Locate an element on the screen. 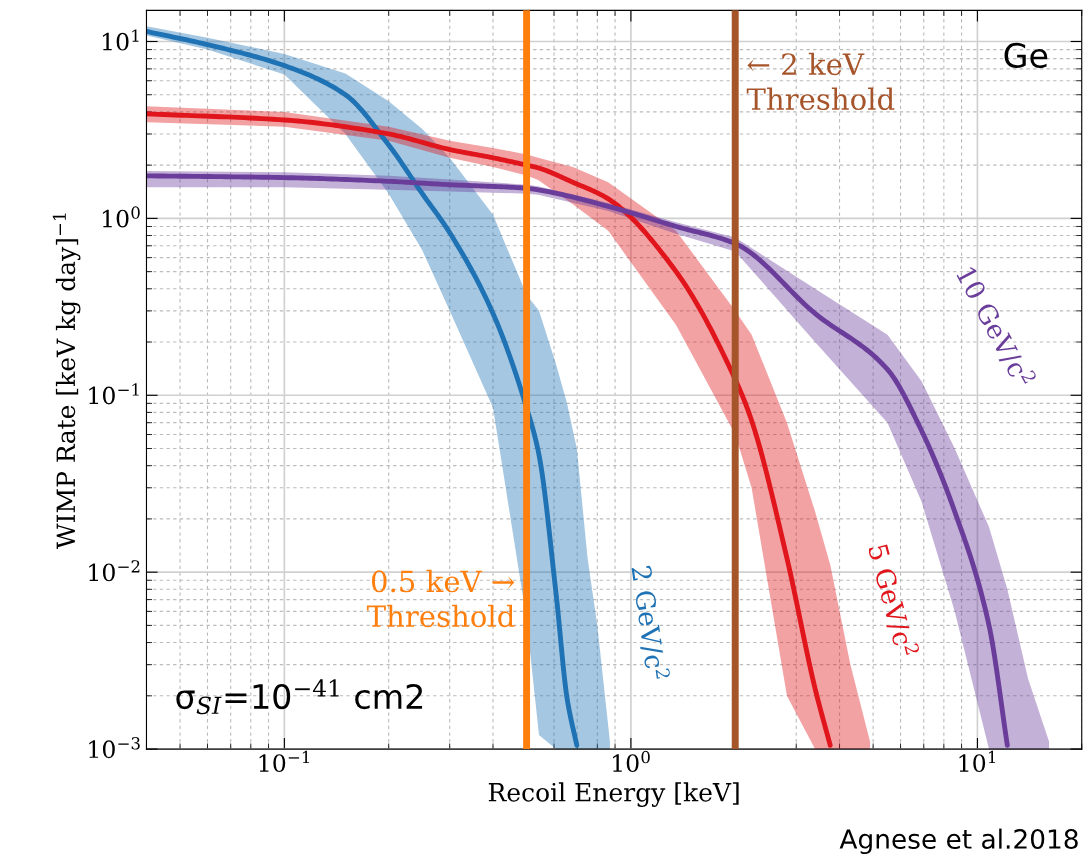  y-tick-label: 10$^{−1}$ is located at coordinates (114, 394).